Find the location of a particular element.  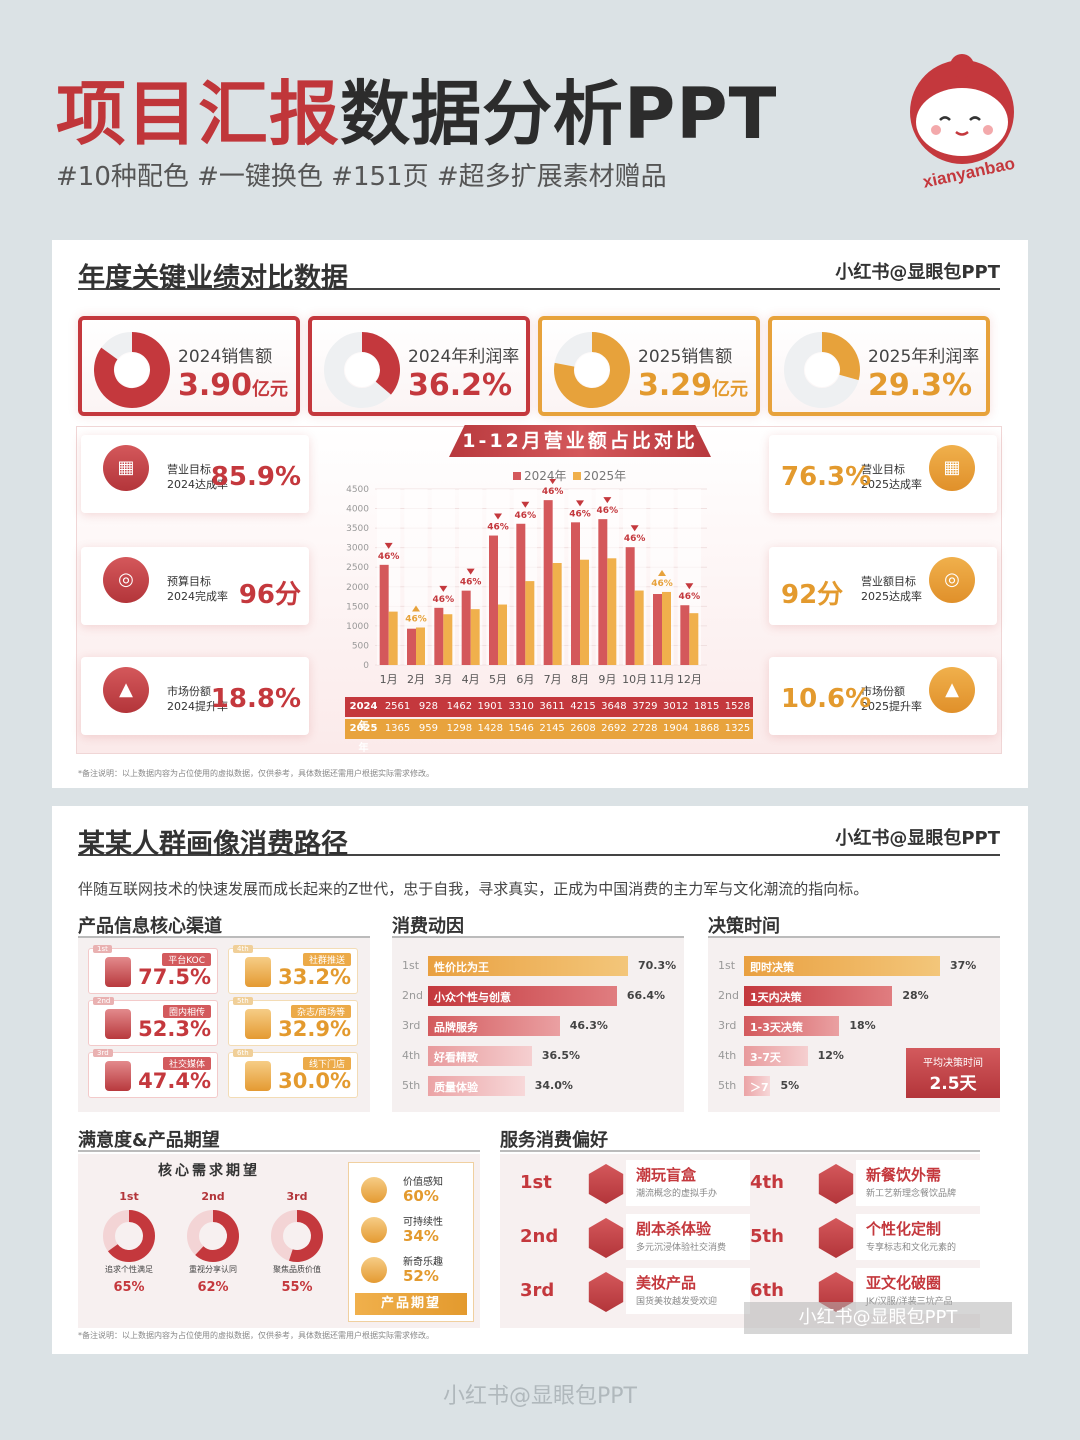

stat-label: 2025年利润率 is located at coordinates (924, 357).